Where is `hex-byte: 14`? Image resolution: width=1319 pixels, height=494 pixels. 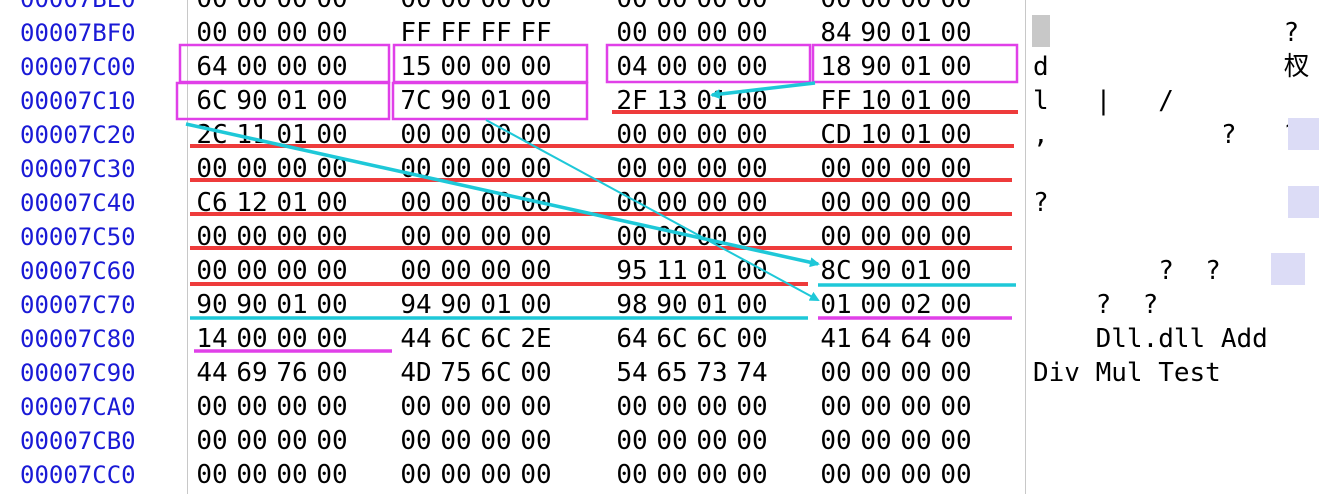
hex-byte: 14 is located at coordinates (212, 339).